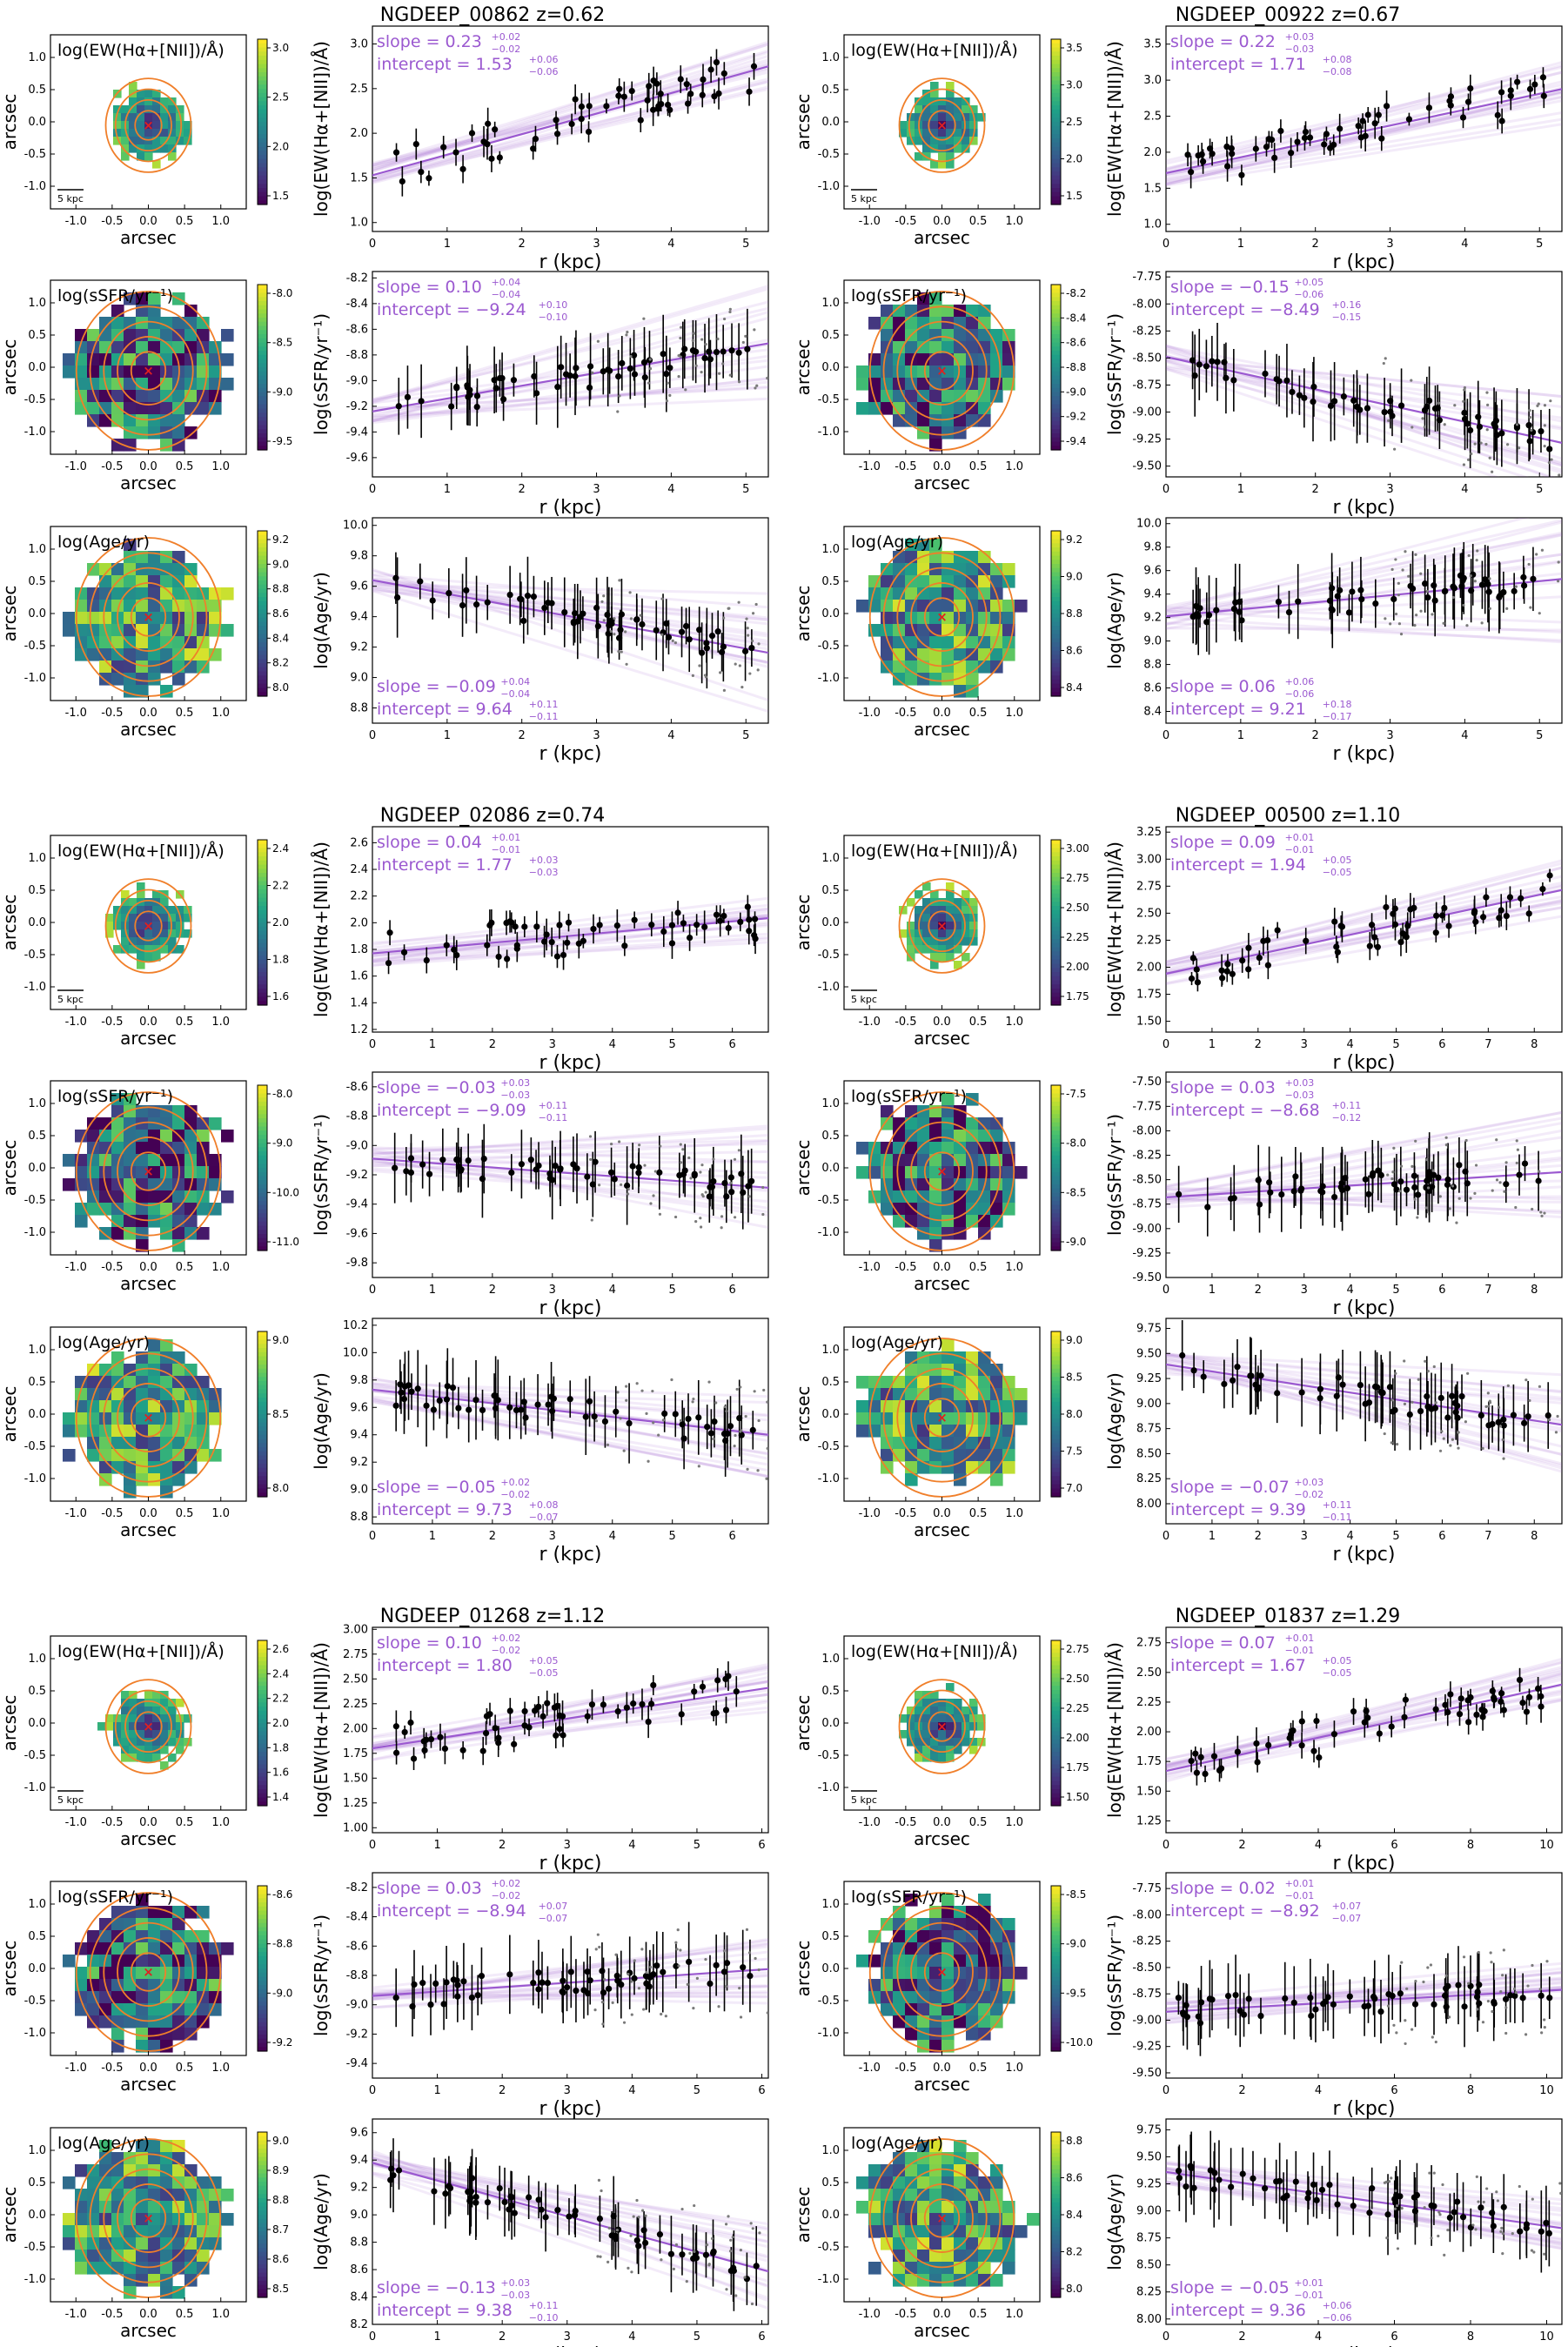  What do you see at coordinates (37, 1936) in the screenshot?
I see `map-ytick-label: 0.5` at bounding box center [37, 1936].